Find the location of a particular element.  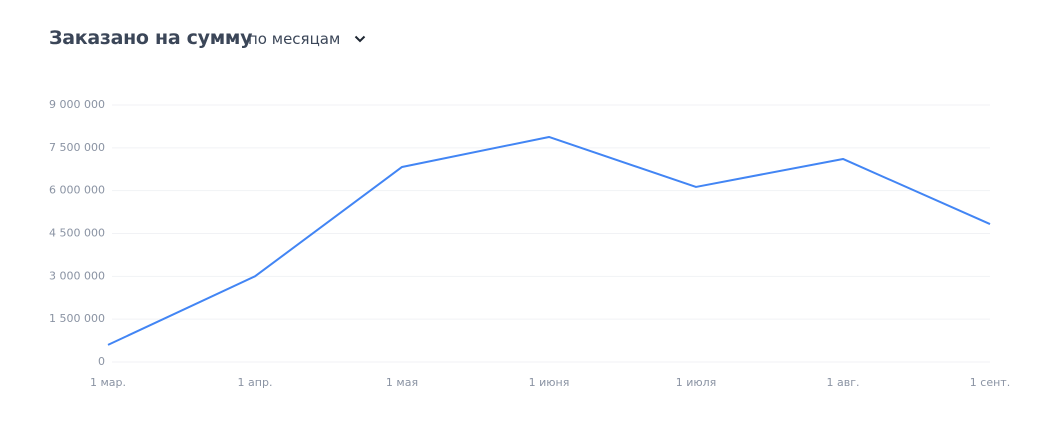

x-tick-label: 1 июля is located at coordinates (696, 382).